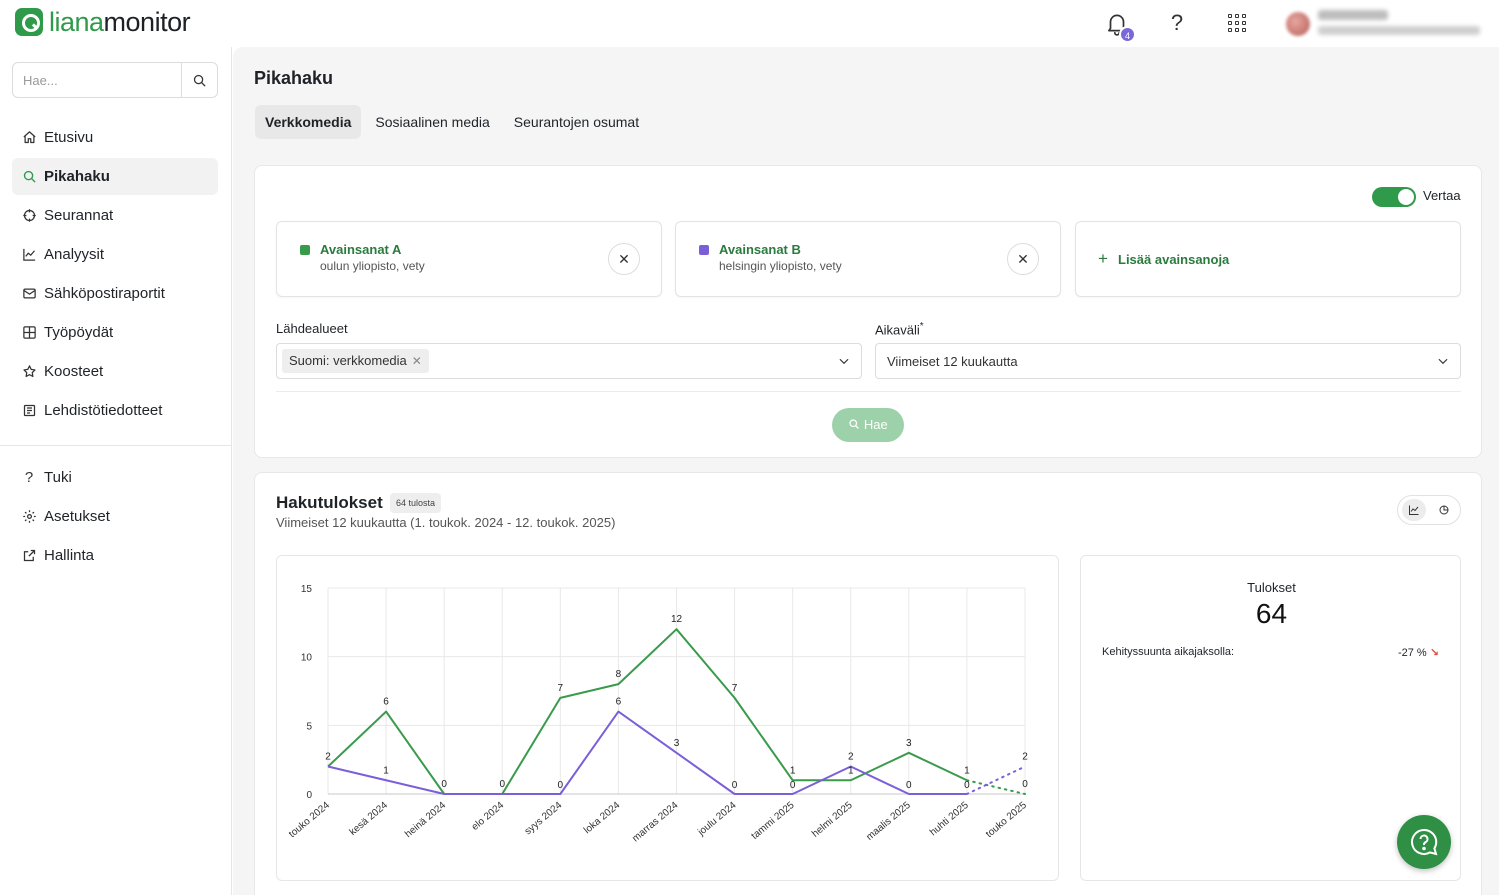  I want to click on logo-text-part2: monitor, so click(147, 22).